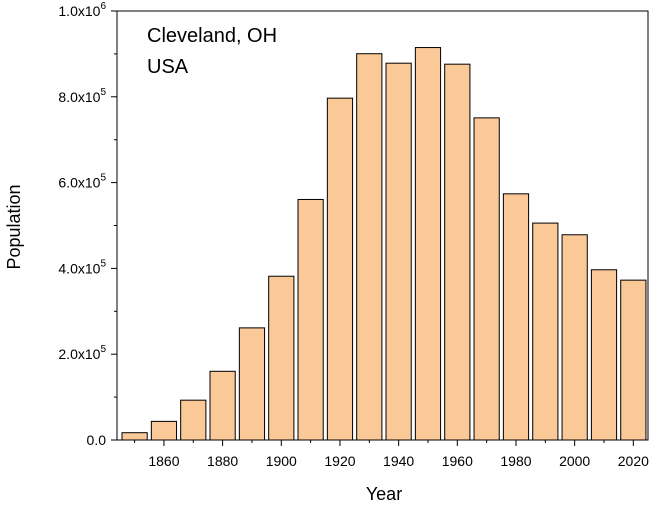 The width and height of the screenshot is (652, 506). What do you see at coordinates (574, 337) in the screenshot?
I see `bar-2000` at bounding box center [574, 337].